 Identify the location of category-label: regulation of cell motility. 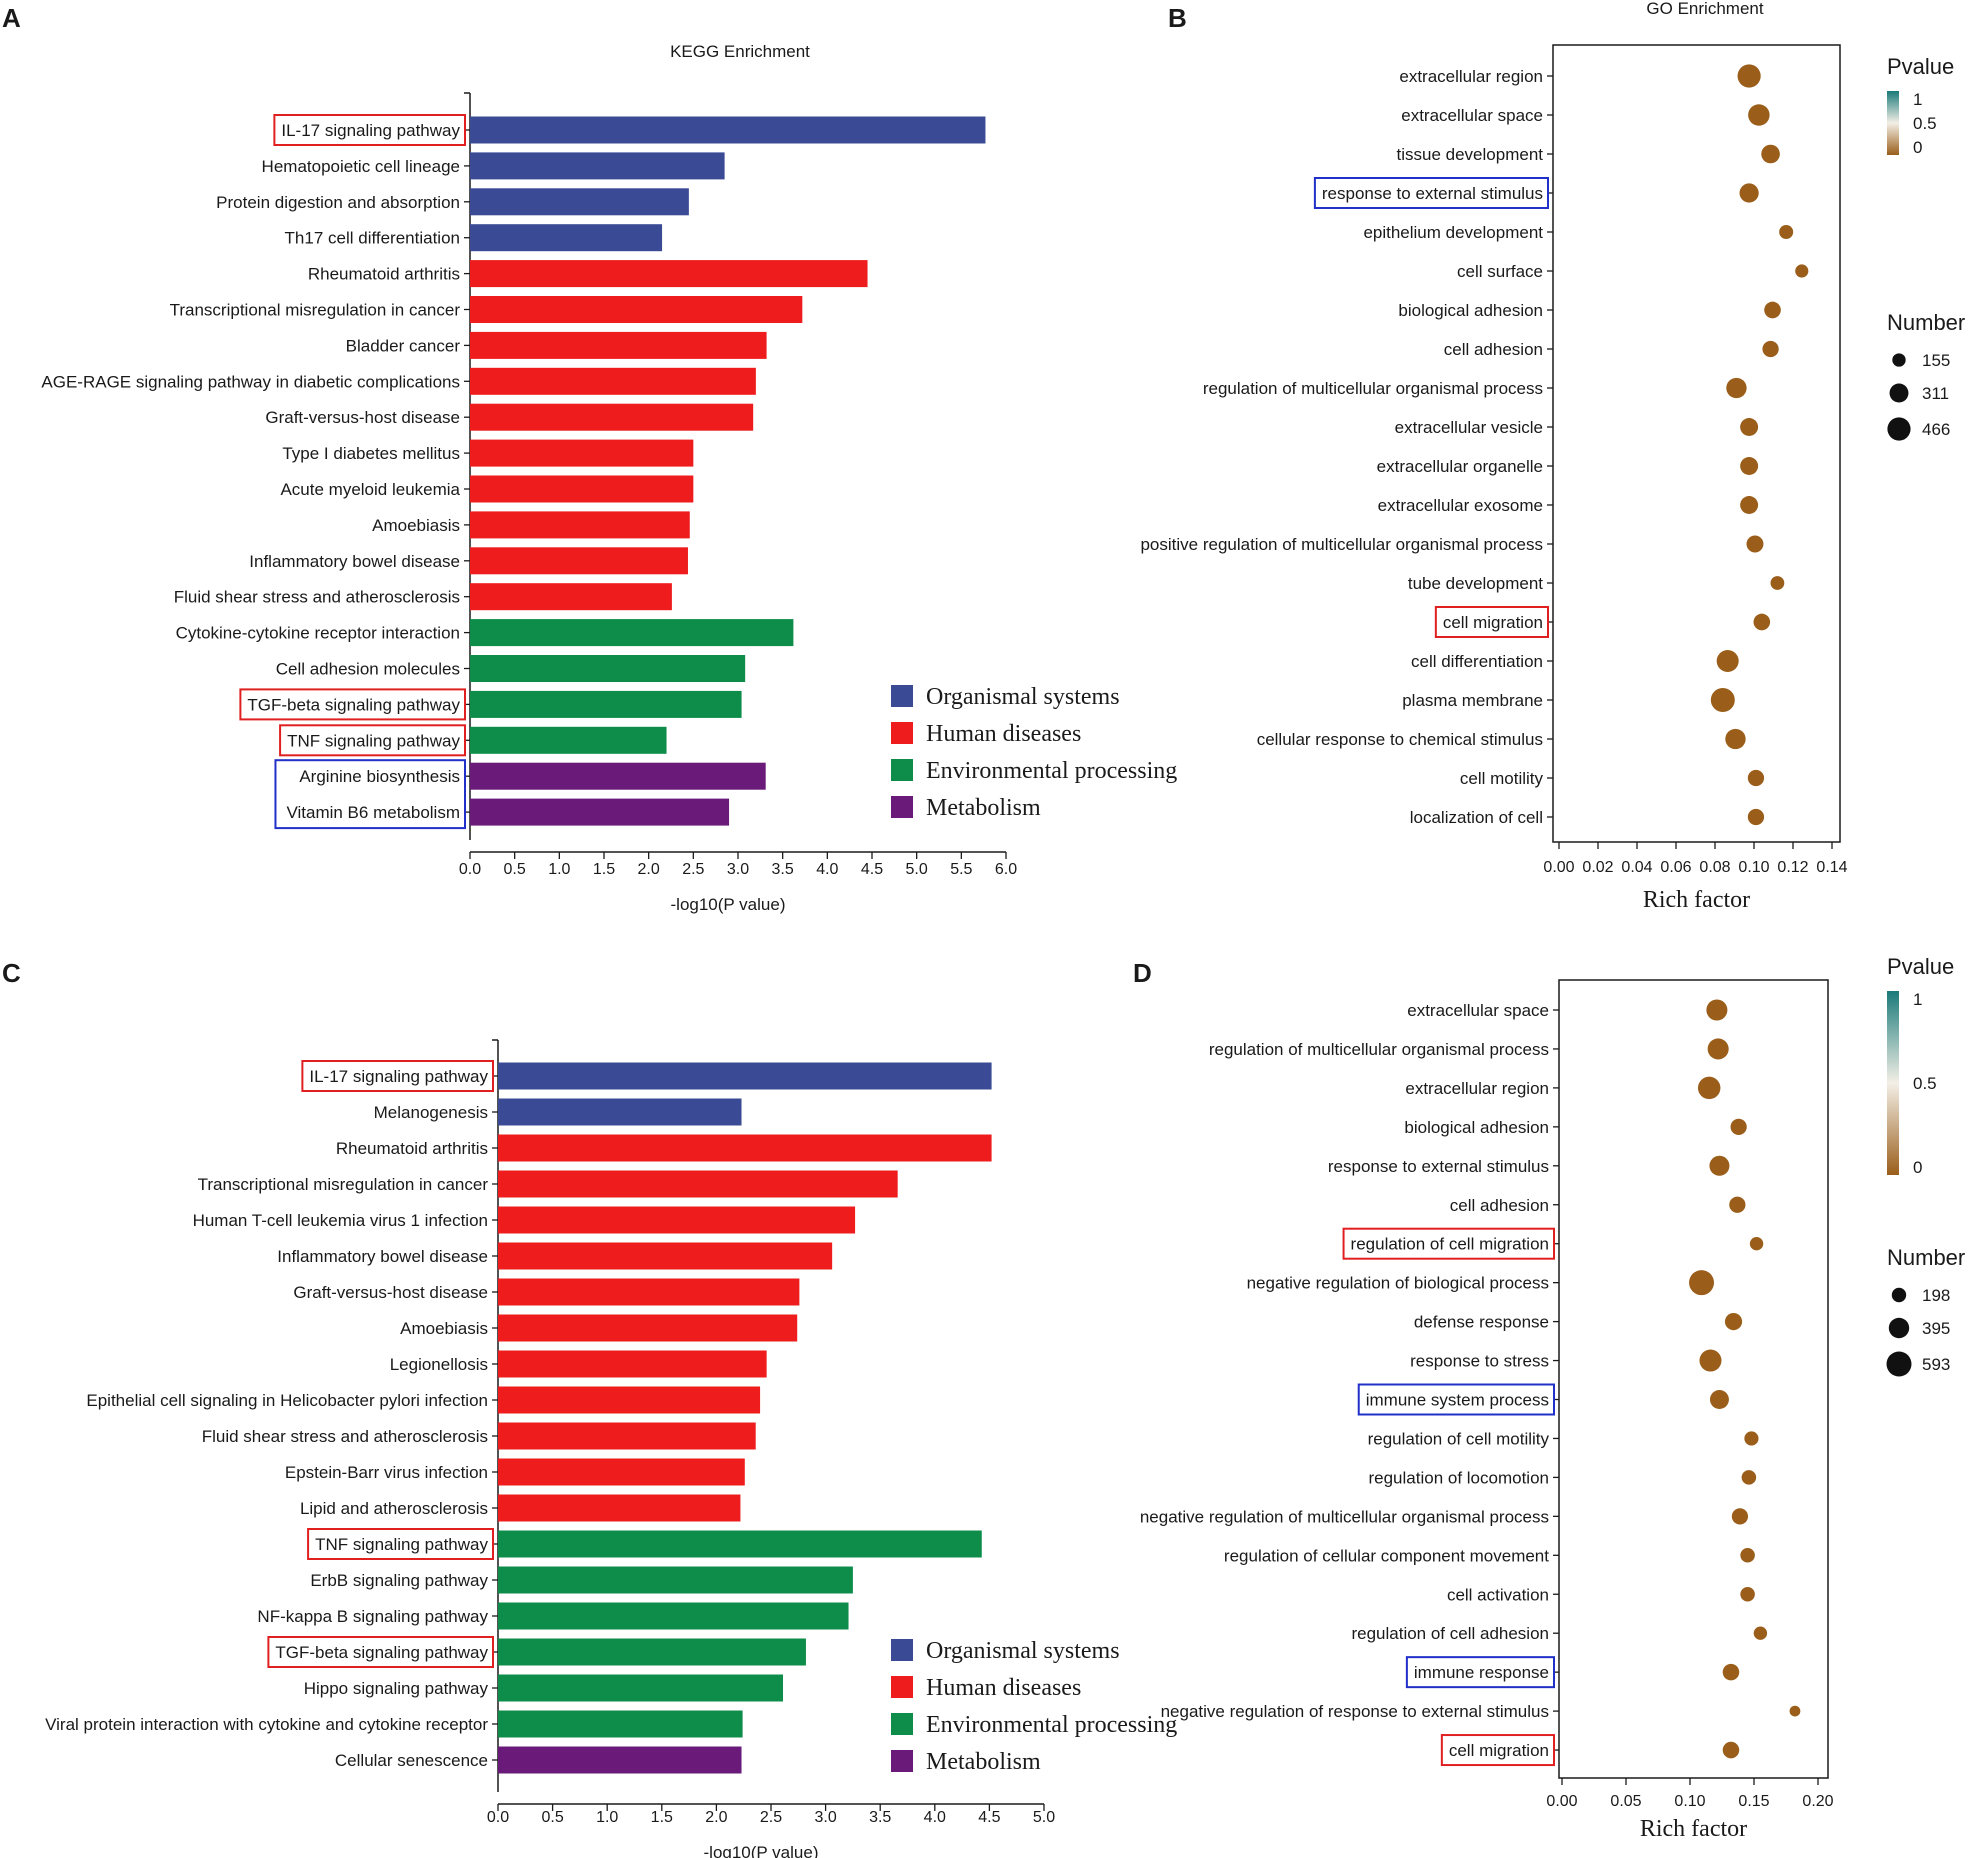
(1459, 1438).